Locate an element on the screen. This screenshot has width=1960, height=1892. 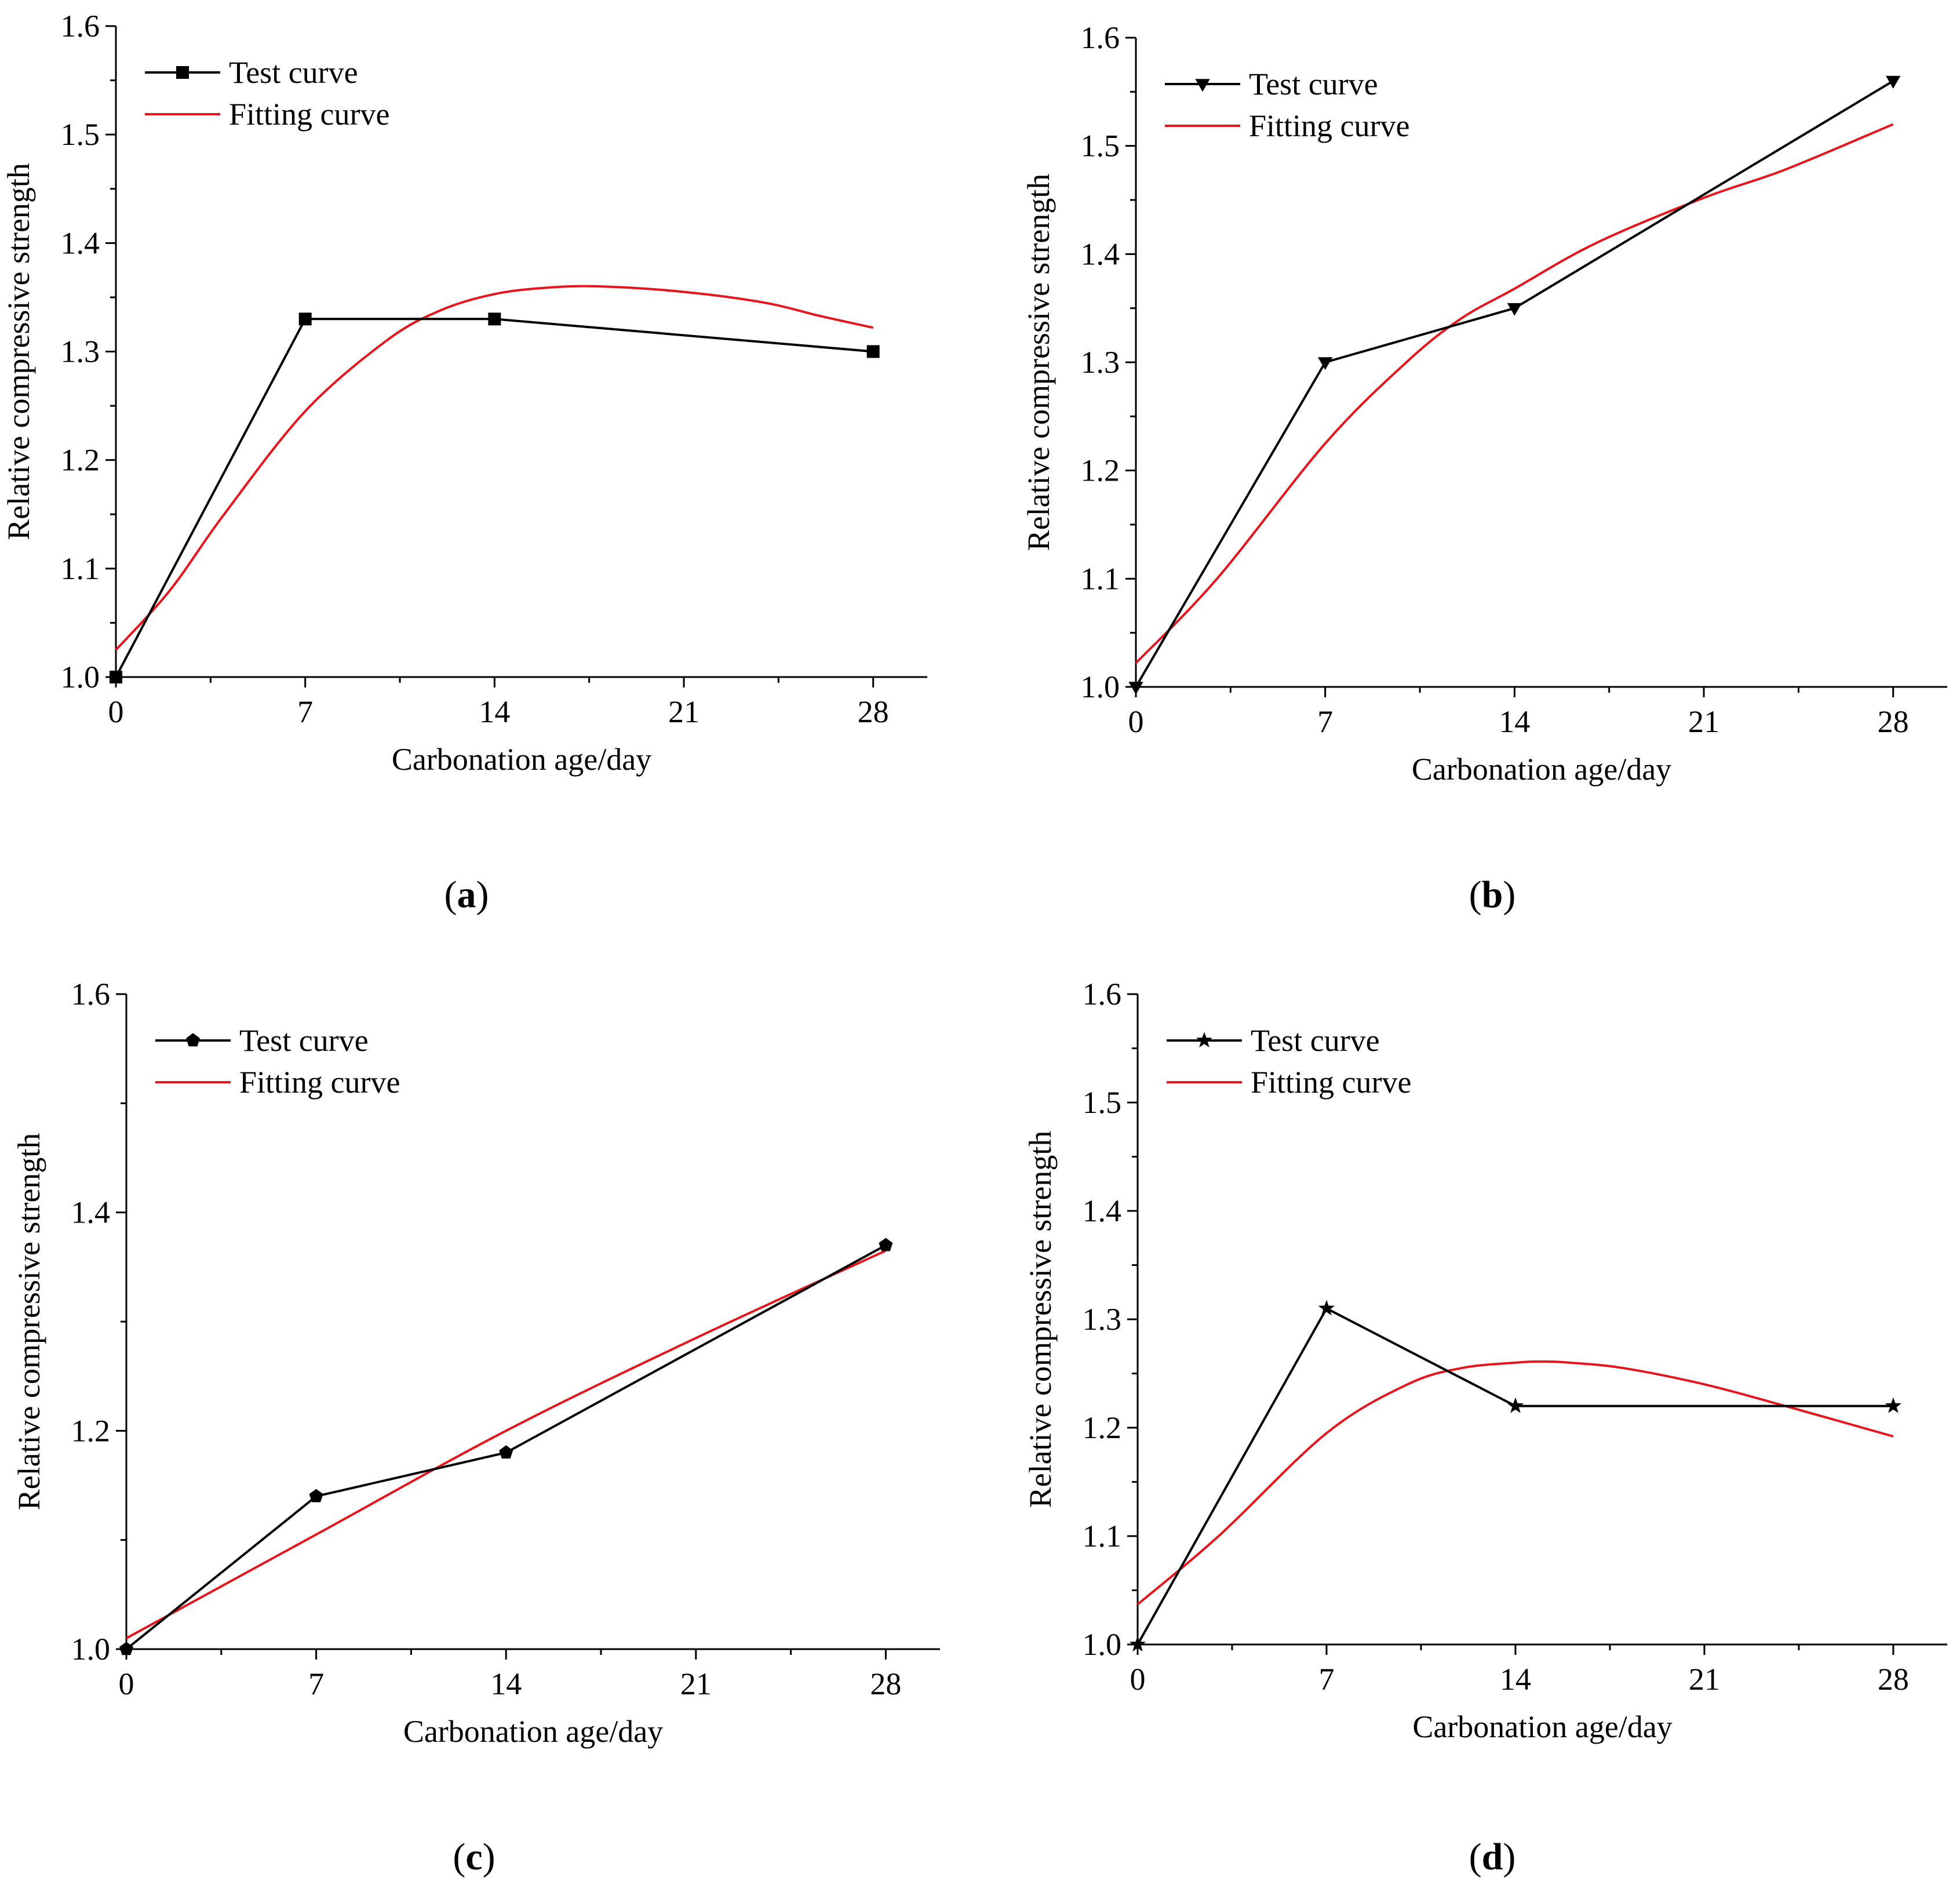
panel-caption: (b) is located at coordinates (1492, 895).